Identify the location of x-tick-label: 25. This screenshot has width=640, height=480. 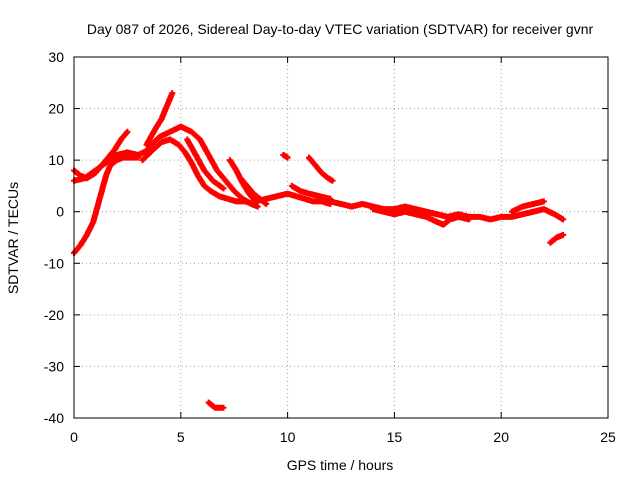
(608, 437).